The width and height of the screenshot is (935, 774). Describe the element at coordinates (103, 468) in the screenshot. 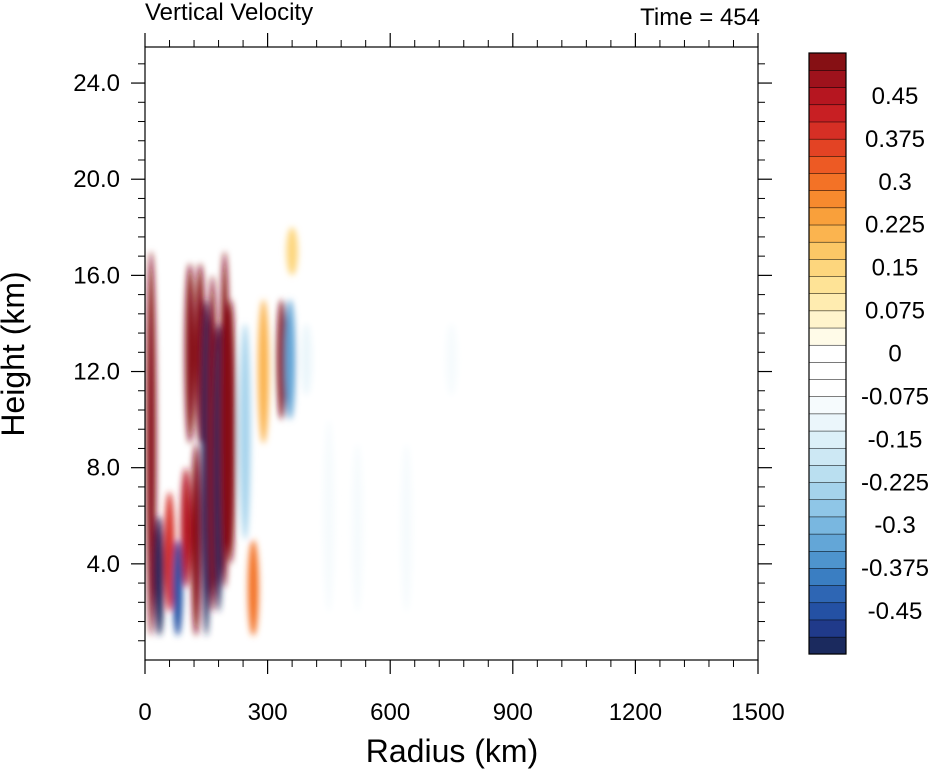

I see `y-tick-label-1: 8.0` at that location.